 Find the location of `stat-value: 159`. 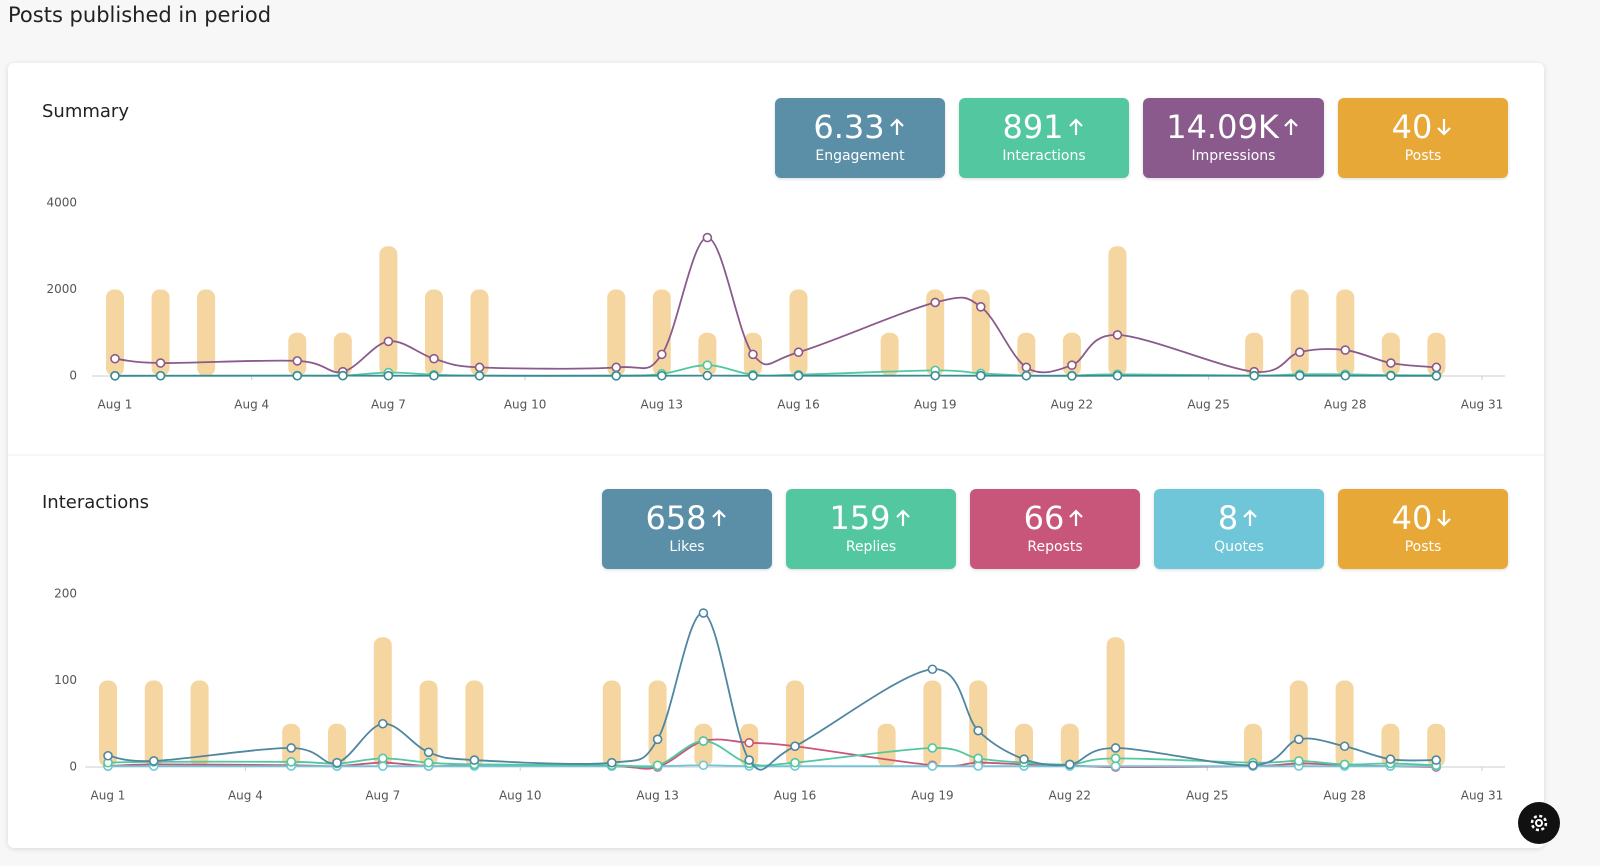

stat-value: 159 is located at coordinates (860, 518).